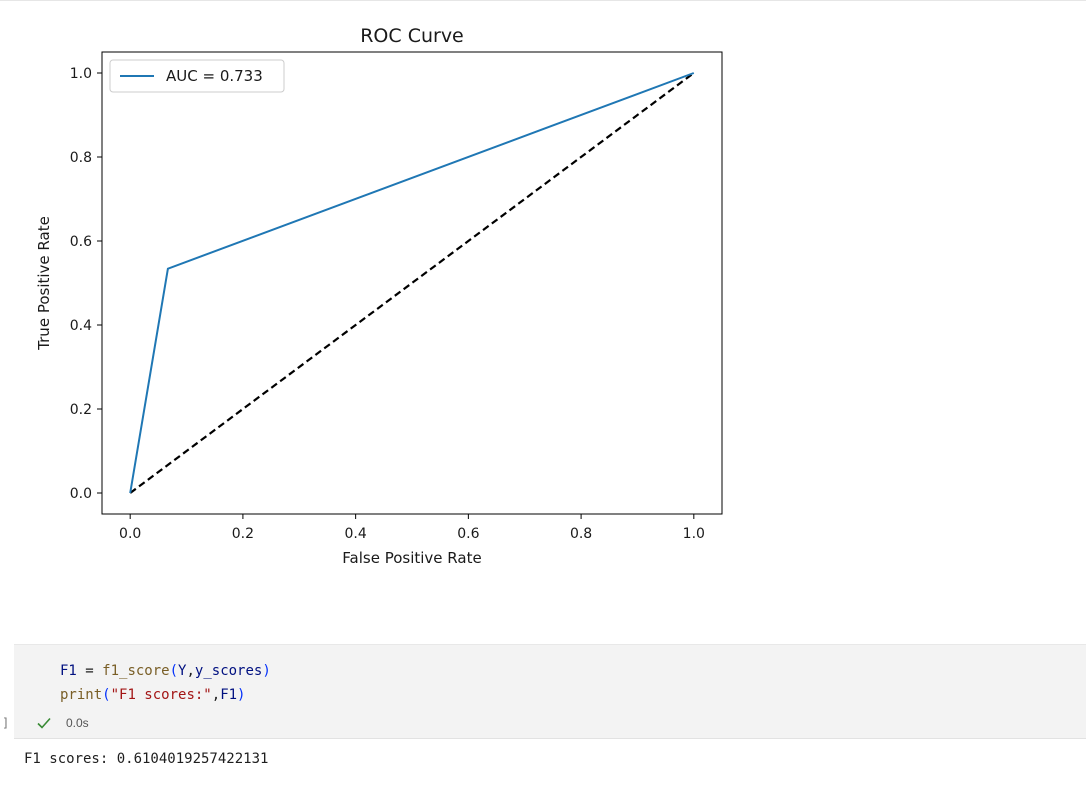 This screenshot has height=794, width=1086. I want to click on check-icon, so click(44, 723).